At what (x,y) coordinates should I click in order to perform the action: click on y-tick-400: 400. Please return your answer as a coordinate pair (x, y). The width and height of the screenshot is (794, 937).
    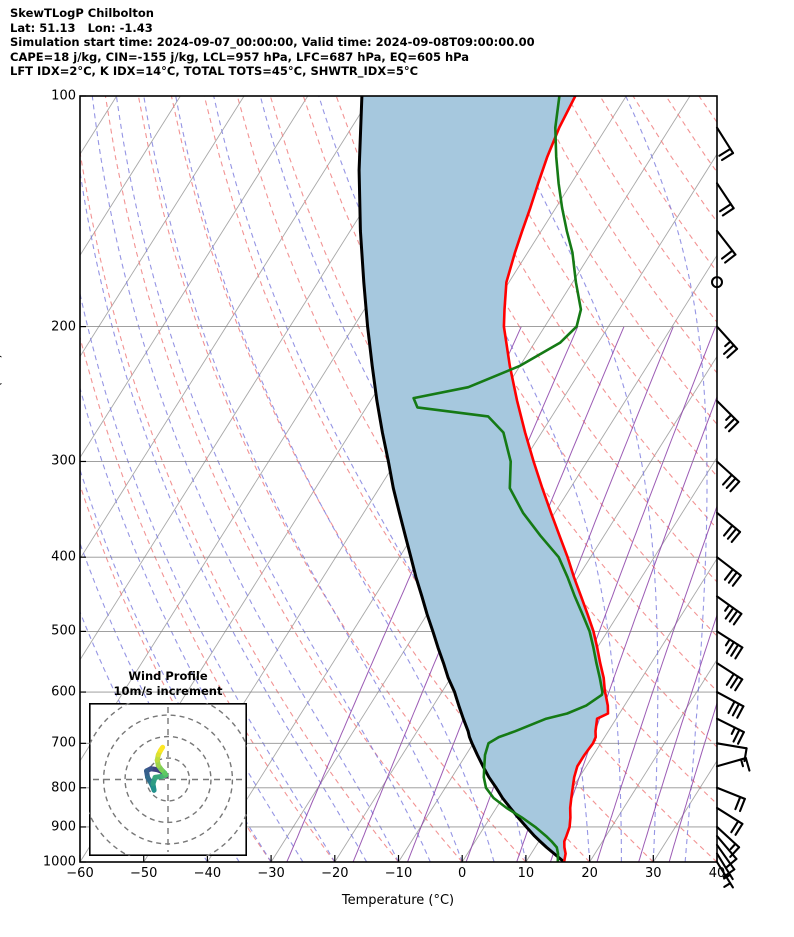
    Looking at the image, I should click on (63, 557).